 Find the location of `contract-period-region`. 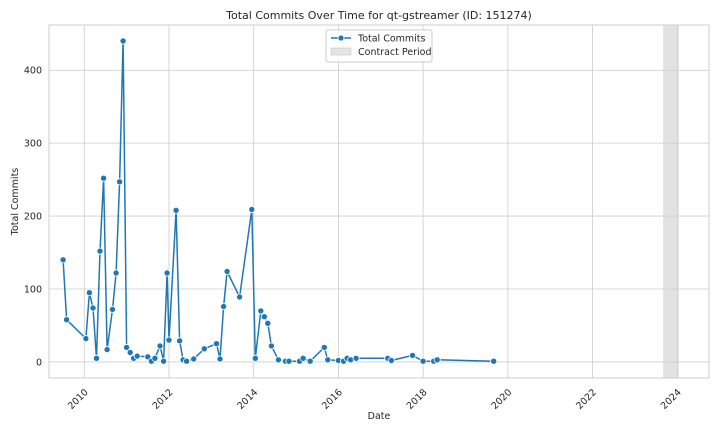

contract-period-region is located at coordinates (671, 201).